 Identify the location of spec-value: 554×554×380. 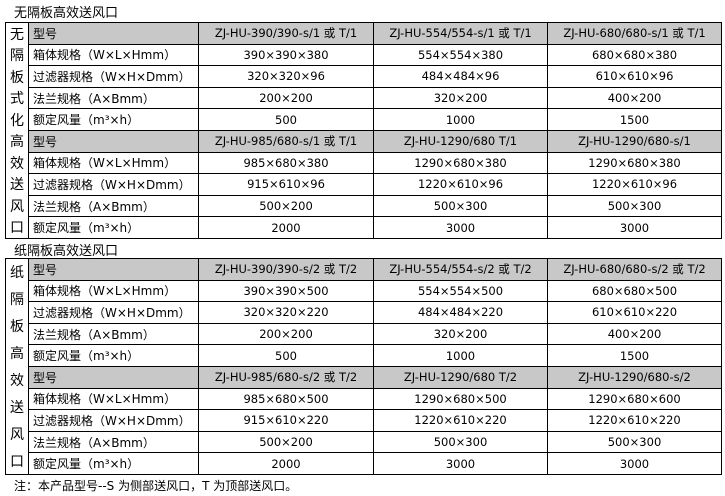
(460, 55).